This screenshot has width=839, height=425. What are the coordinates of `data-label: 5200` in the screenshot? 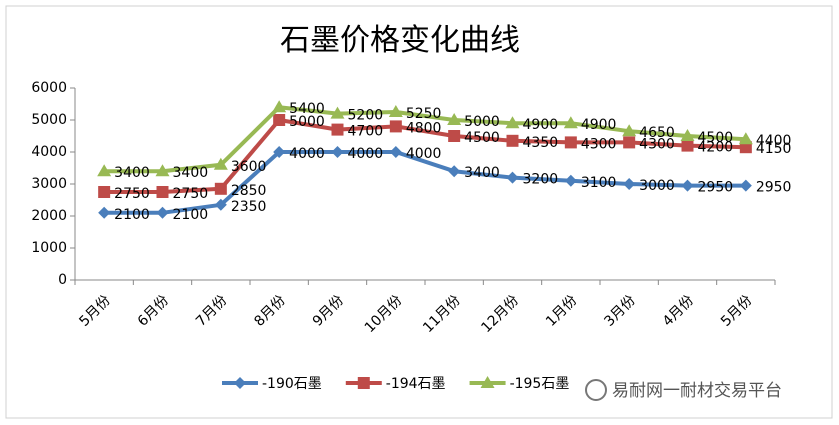 It's located at (366, 116).